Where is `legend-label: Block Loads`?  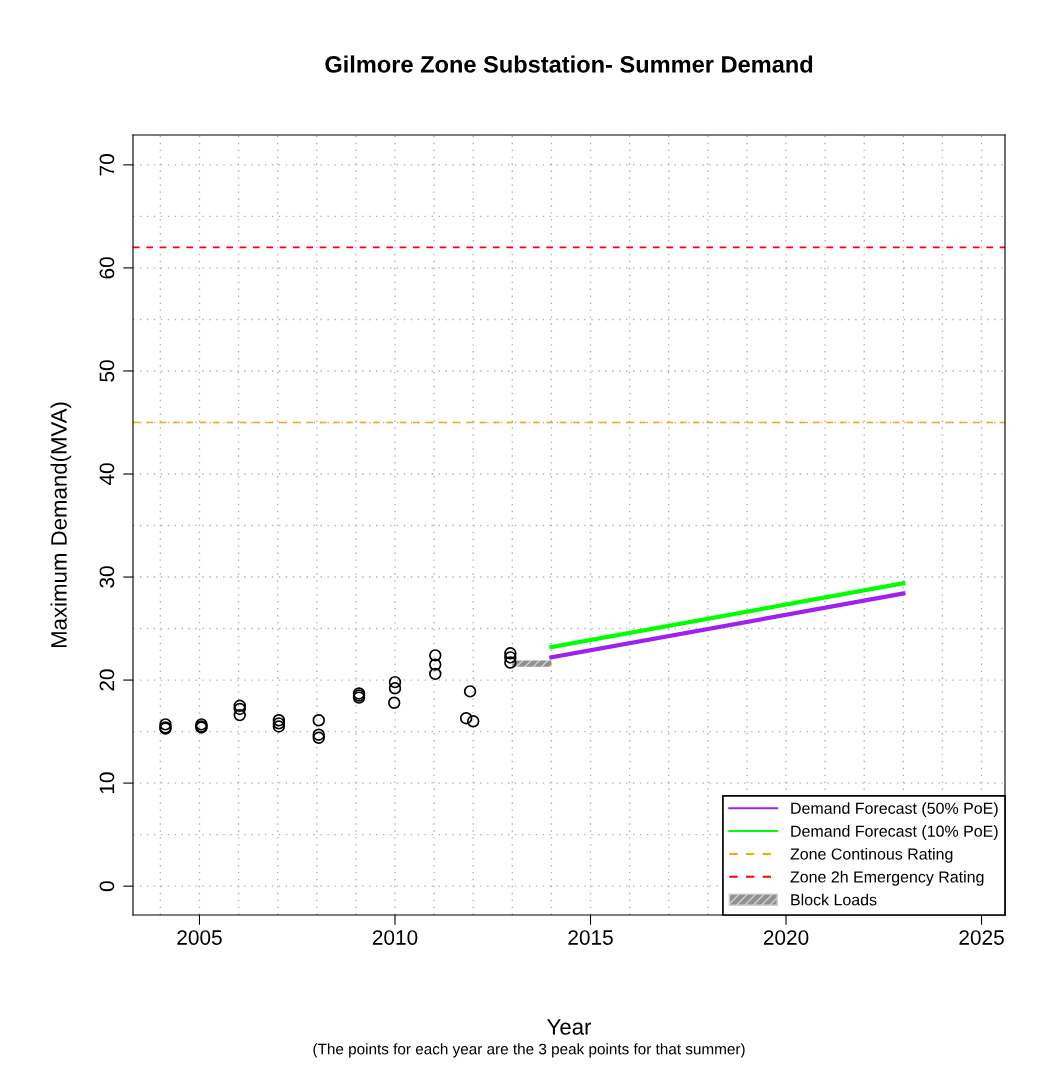
legend-label: Block Loads is located at coordinates (834, 899).